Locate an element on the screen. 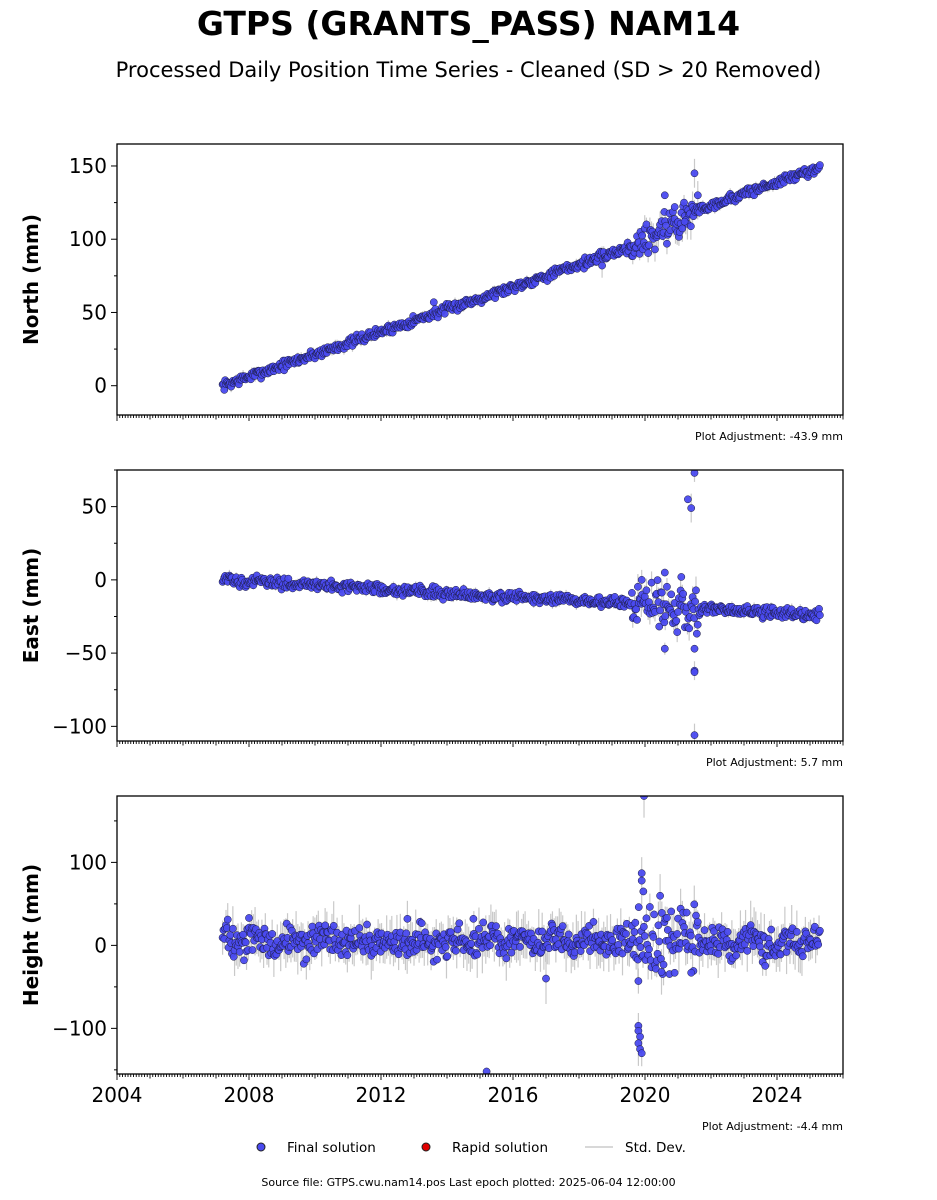 This screenshot has width=937, height=1200. height-y-axis-label: Height (mm) is located at coordinates (31, 935).